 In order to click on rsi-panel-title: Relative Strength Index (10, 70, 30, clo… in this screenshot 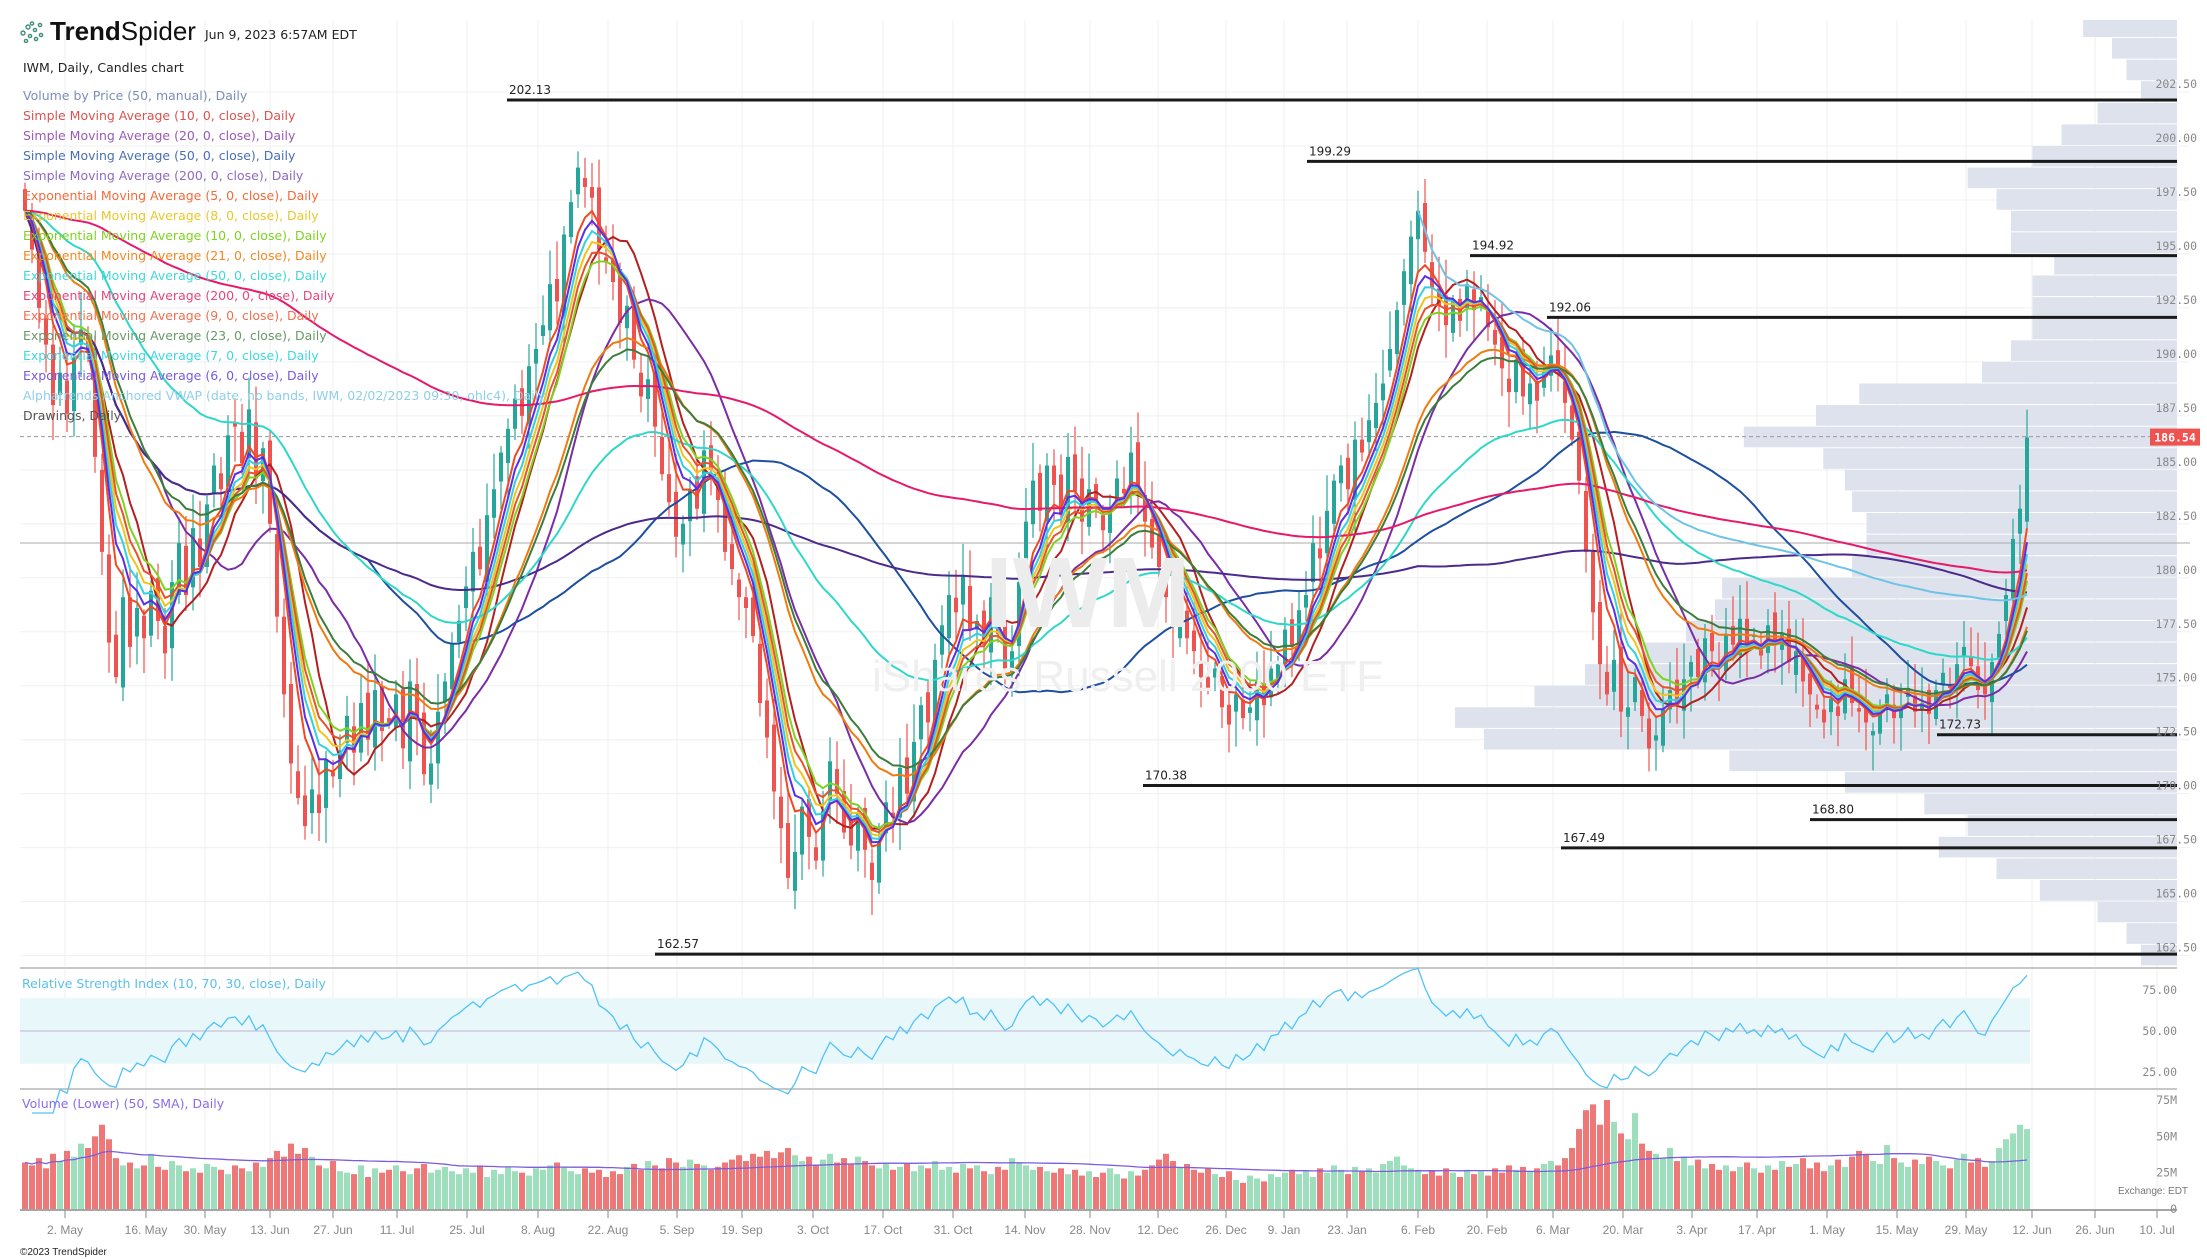, I will do `click(174, 983)`.